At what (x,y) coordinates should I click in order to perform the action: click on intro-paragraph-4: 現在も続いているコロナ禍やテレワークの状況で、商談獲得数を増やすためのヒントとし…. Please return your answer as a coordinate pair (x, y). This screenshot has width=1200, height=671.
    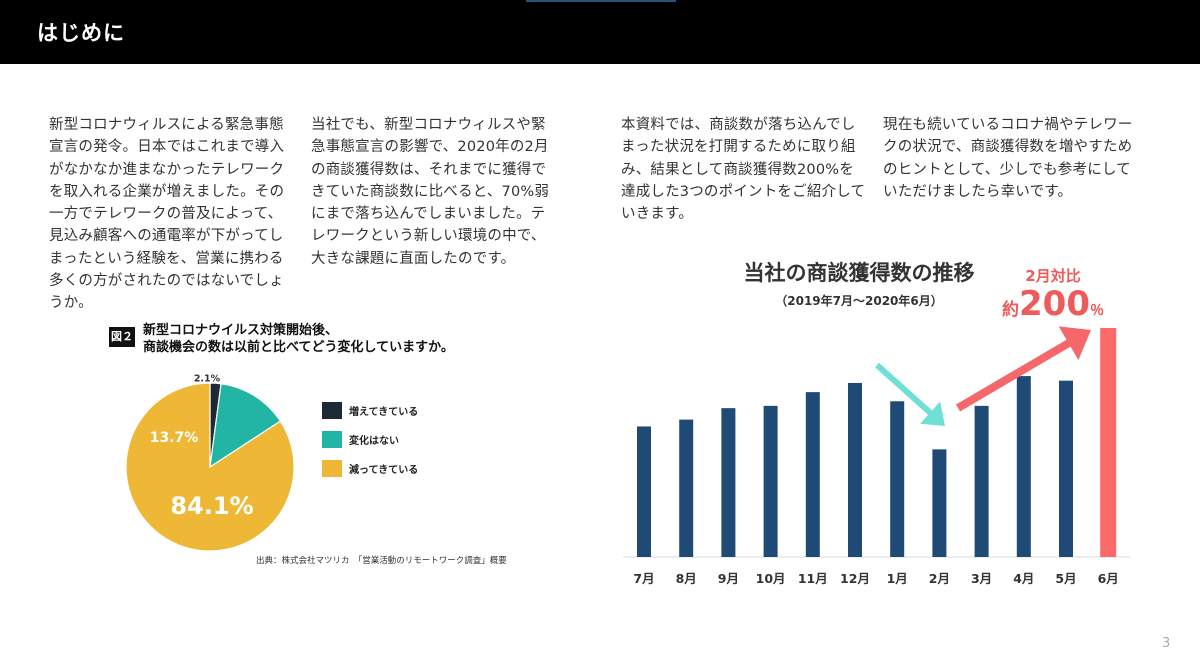
    Looking at the image, I should click on (1008, 158).